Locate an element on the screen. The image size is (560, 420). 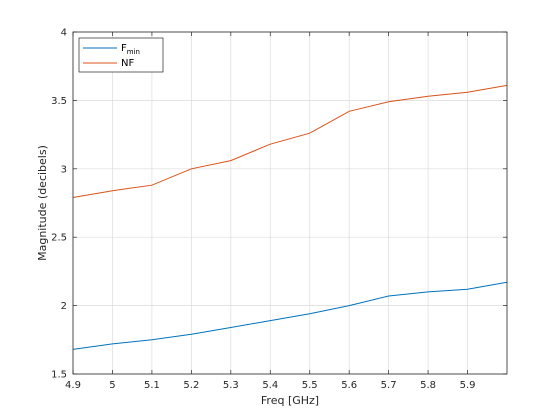
legend-label-fmin: Fmin is located at coordinates (130, 49).